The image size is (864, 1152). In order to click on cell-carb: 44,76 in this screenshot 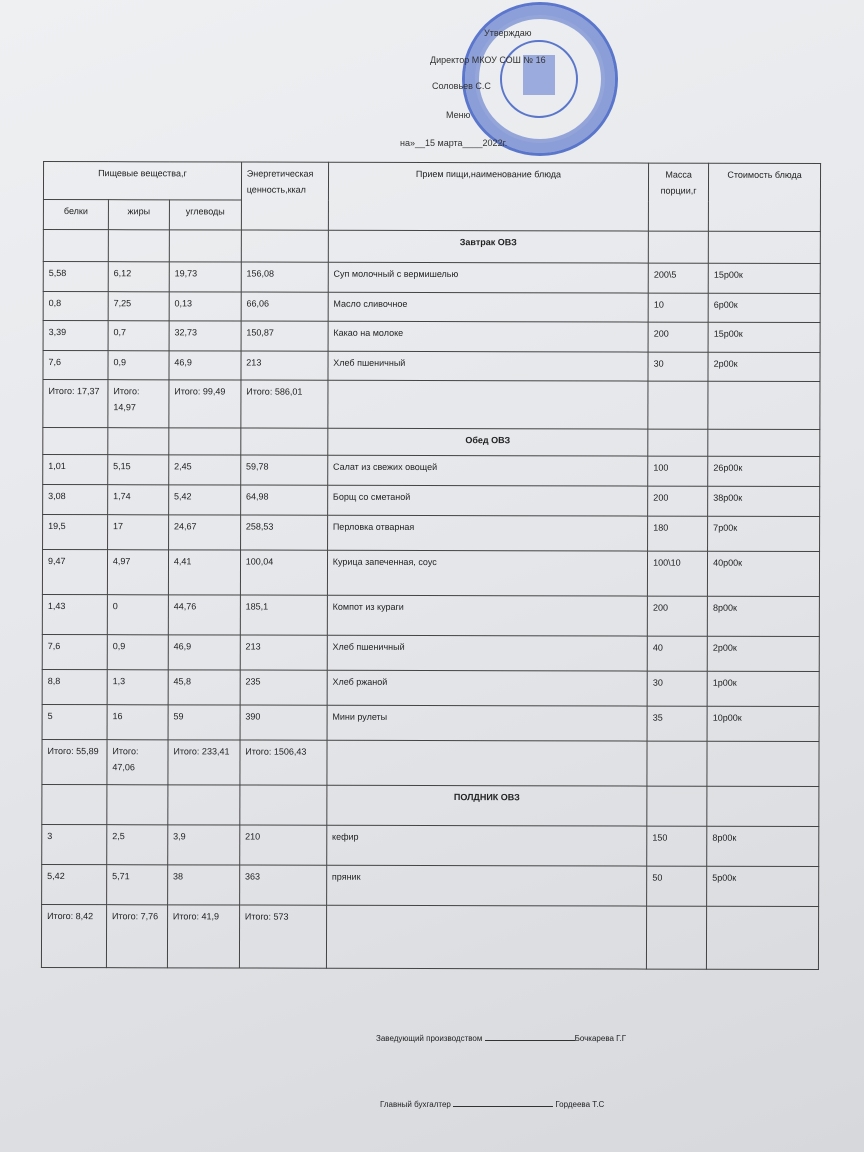, I will do `click(204, 615)`.